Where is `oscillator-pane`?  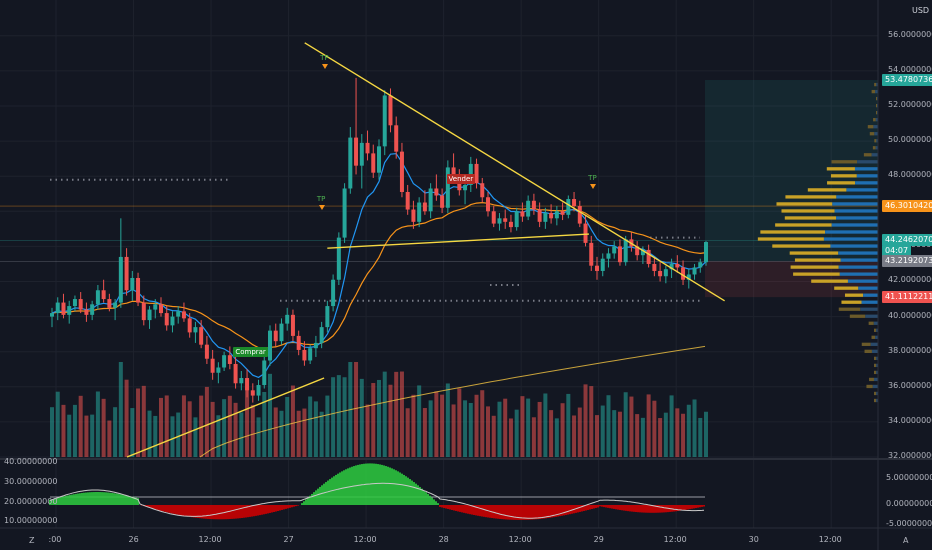
oscillator-pane is located at coordinates (377, 491).